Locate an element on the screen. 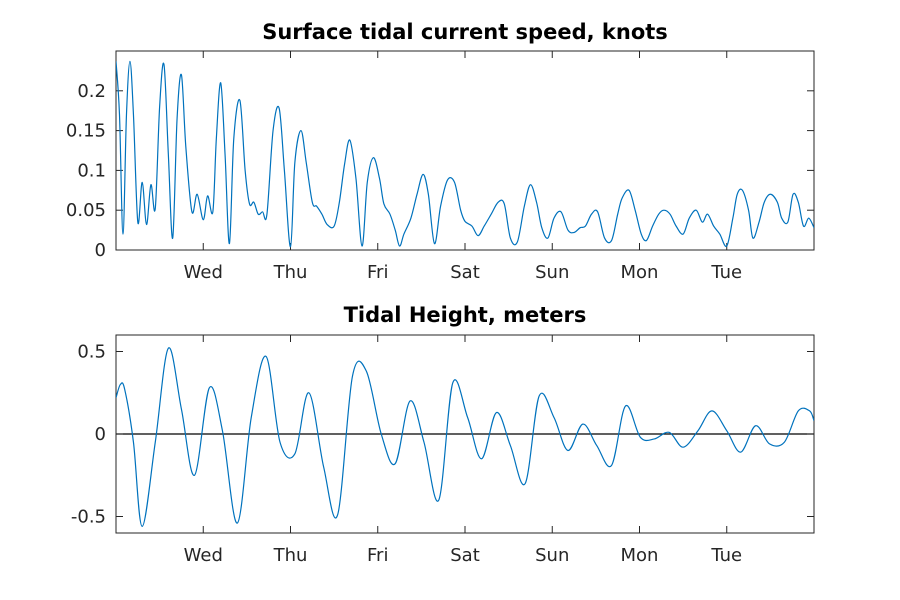  current-speed-y-tick-label: 0.1 is located at coordinates (91, 170).